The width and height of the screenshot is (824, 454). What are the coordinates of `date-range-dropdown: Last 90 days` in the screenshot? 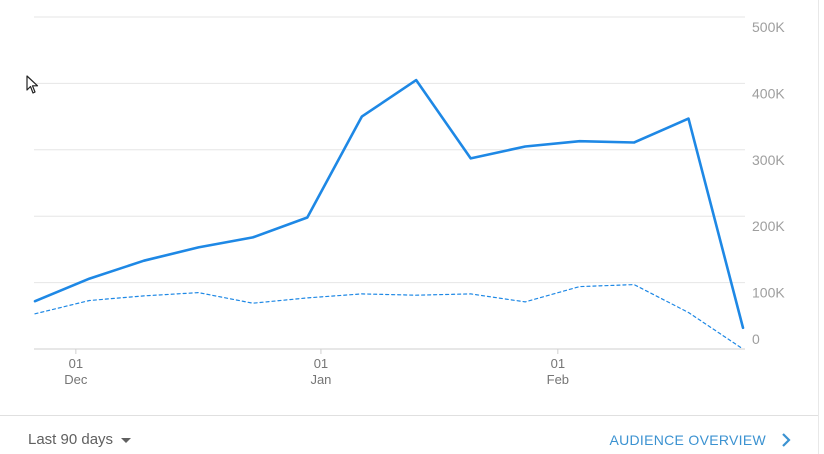 It's located at (80, 439).